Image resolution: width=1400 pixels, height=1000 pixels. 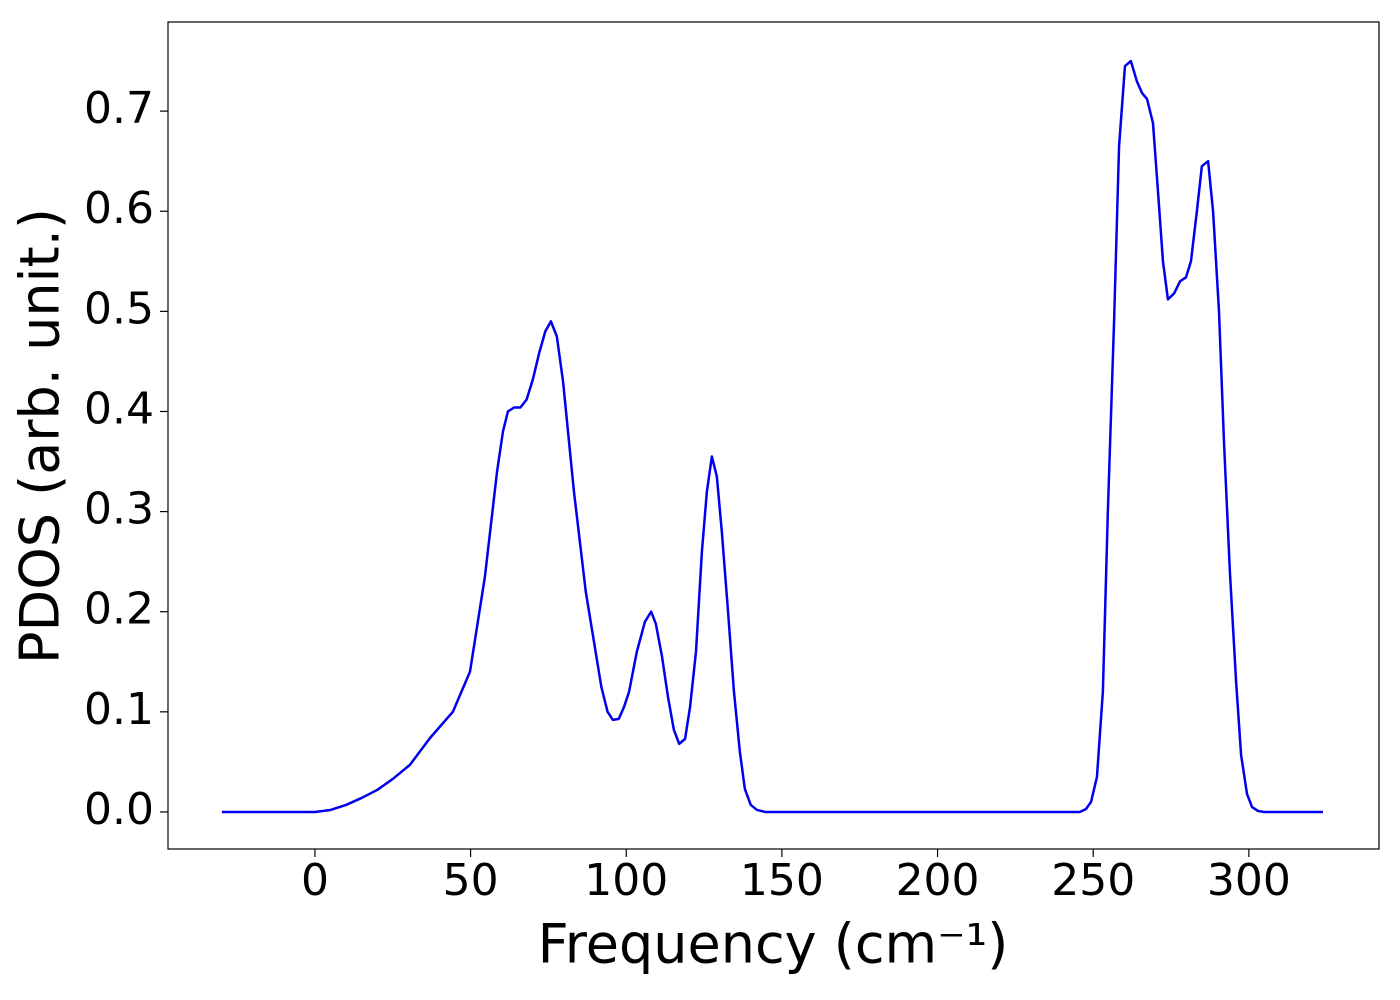 I want to click on x-tick-label: 100, so click(x=626, y=880).